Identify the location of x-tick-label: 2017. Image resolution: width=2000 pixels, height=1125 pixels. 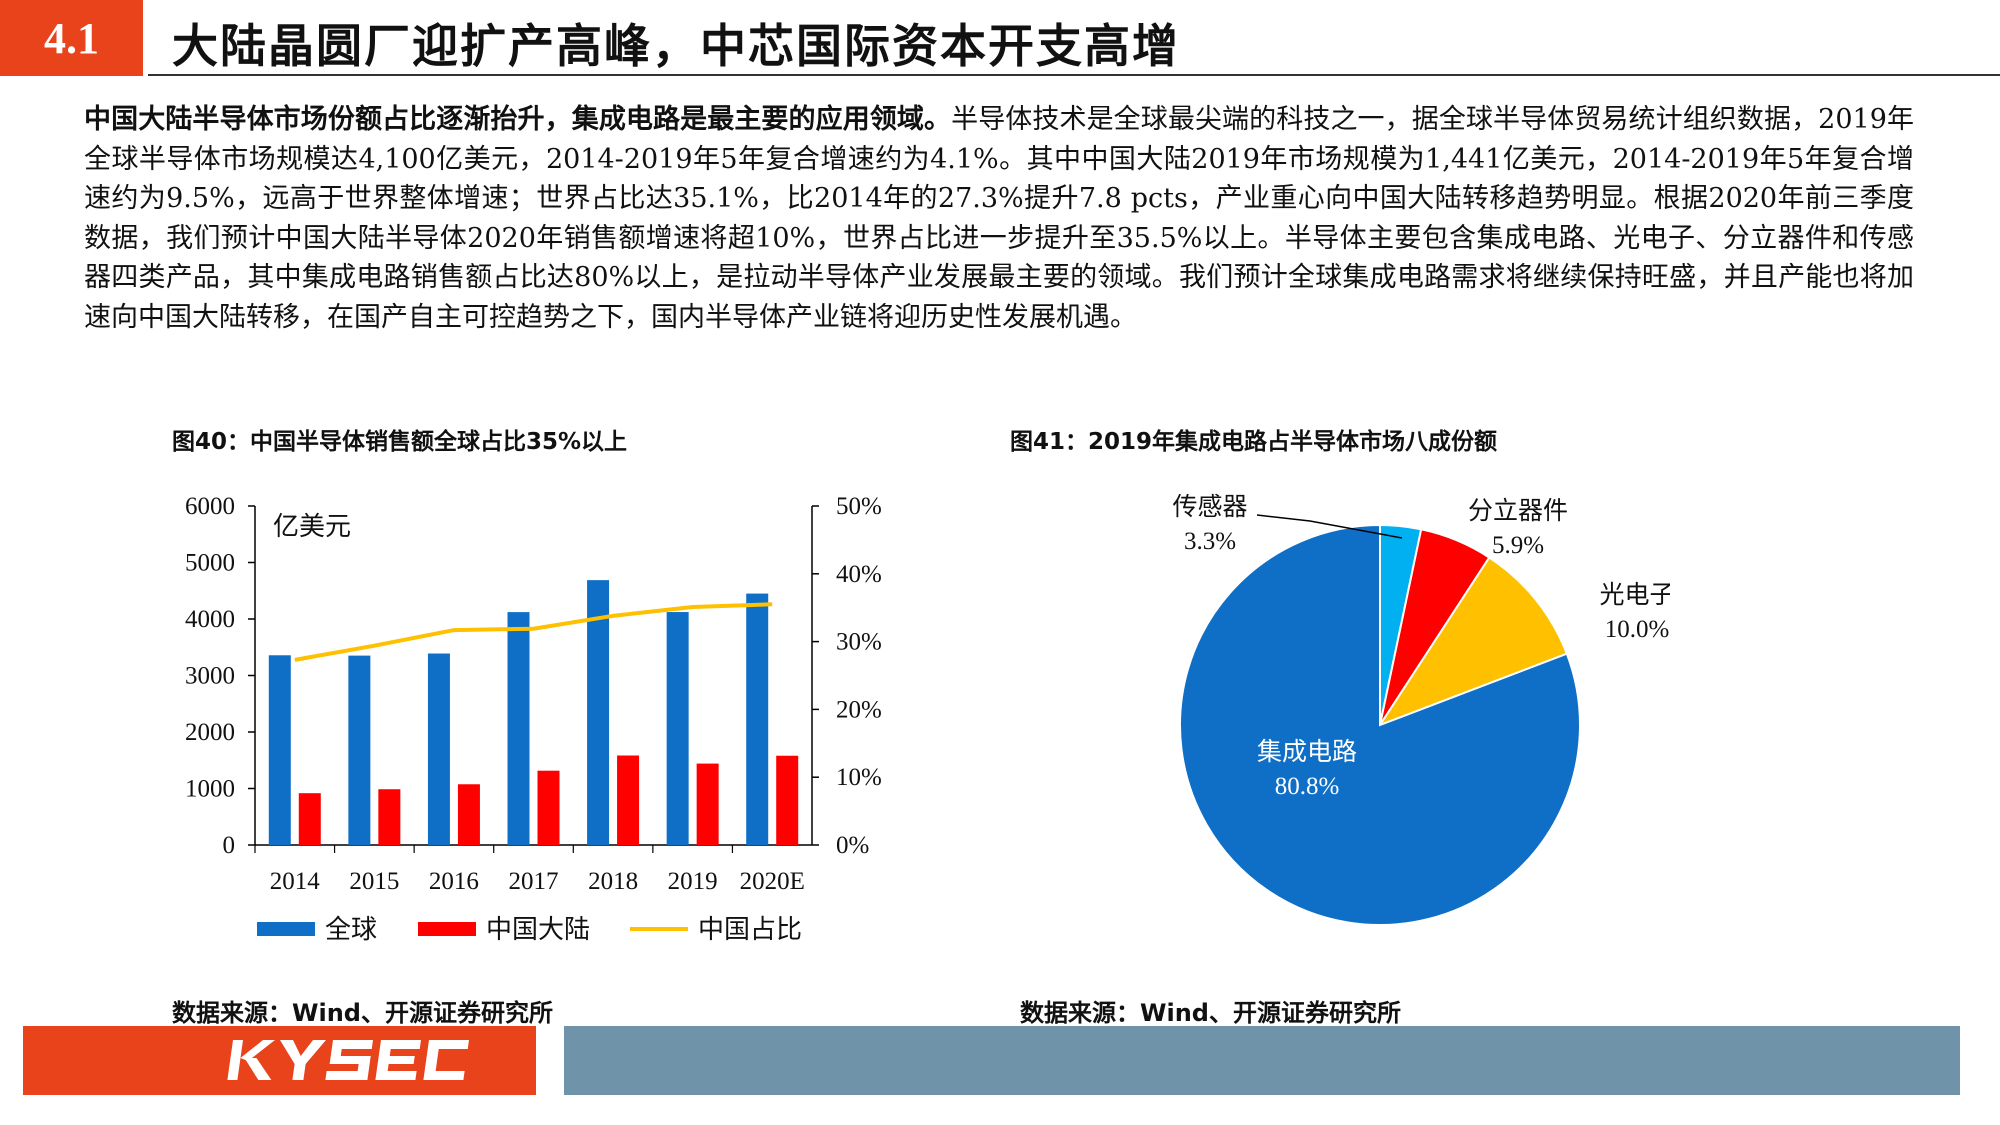
(534, 881).